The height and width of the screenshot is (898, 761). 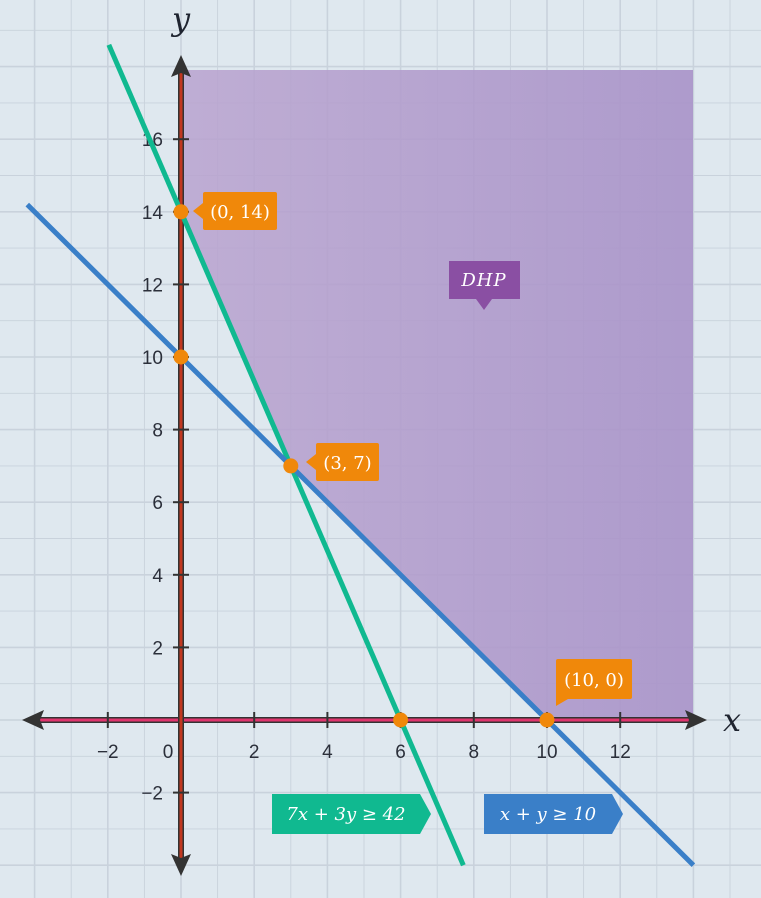 What do you see at coordinates (181, 66) in the screenshot?
I see `y-axis-arrow-up` at bounding box center [181, 66].